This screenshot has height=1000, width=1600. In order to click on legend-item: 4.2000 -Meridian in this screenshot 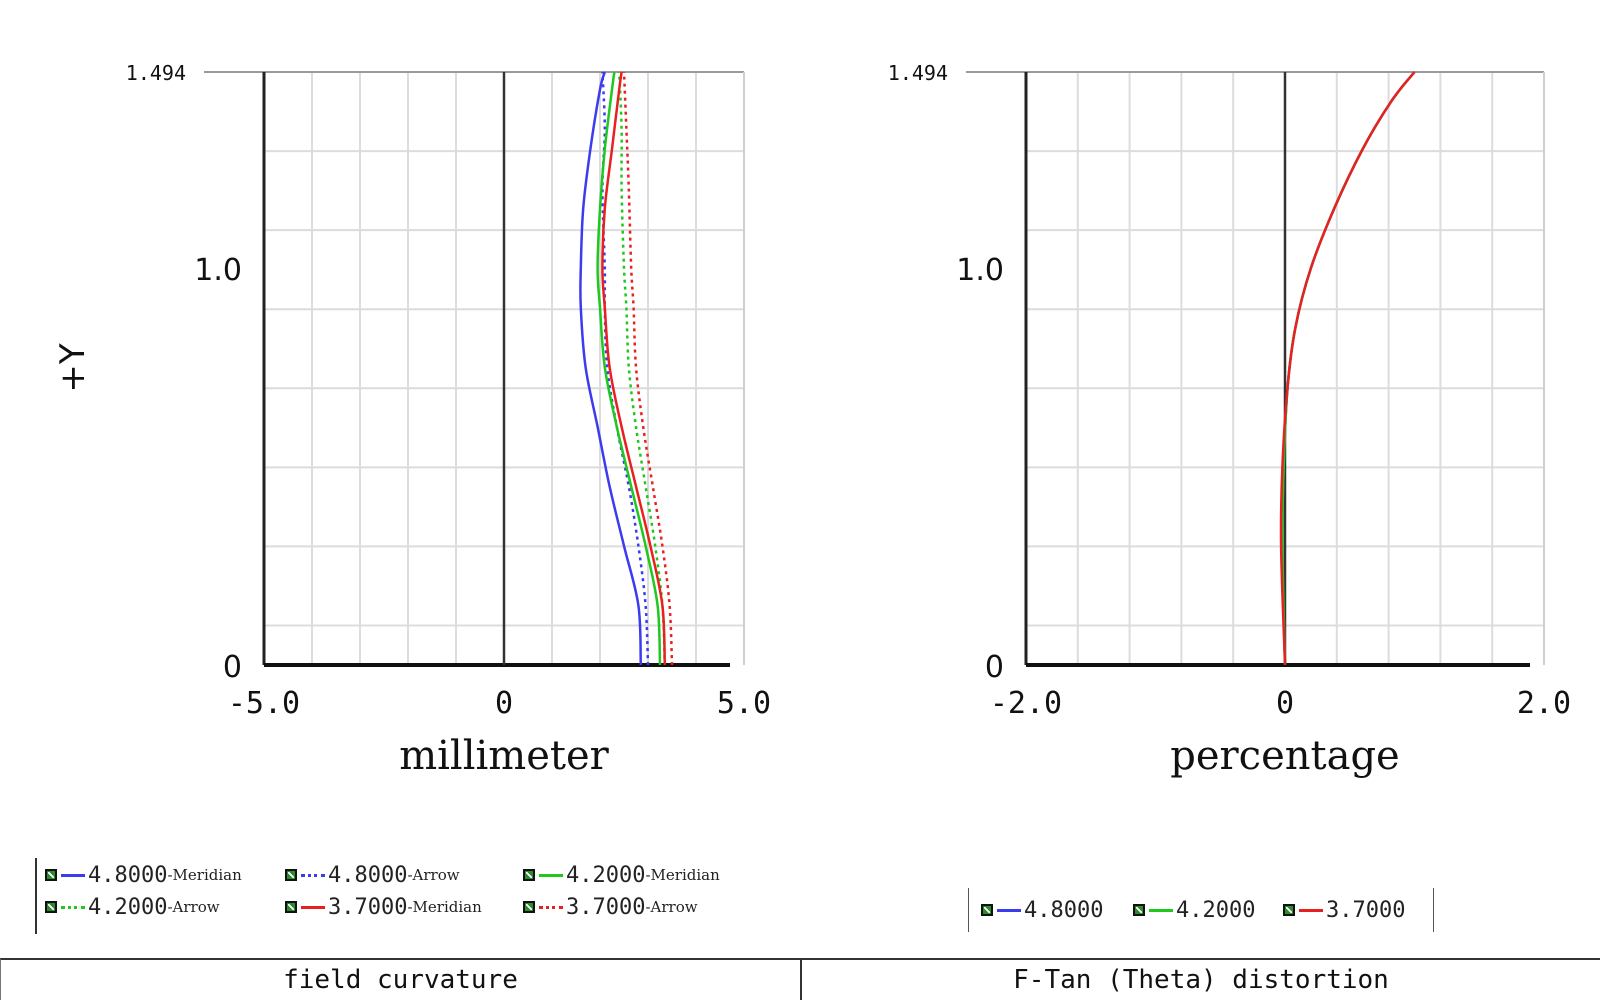, I will do `click(621, 875)`.